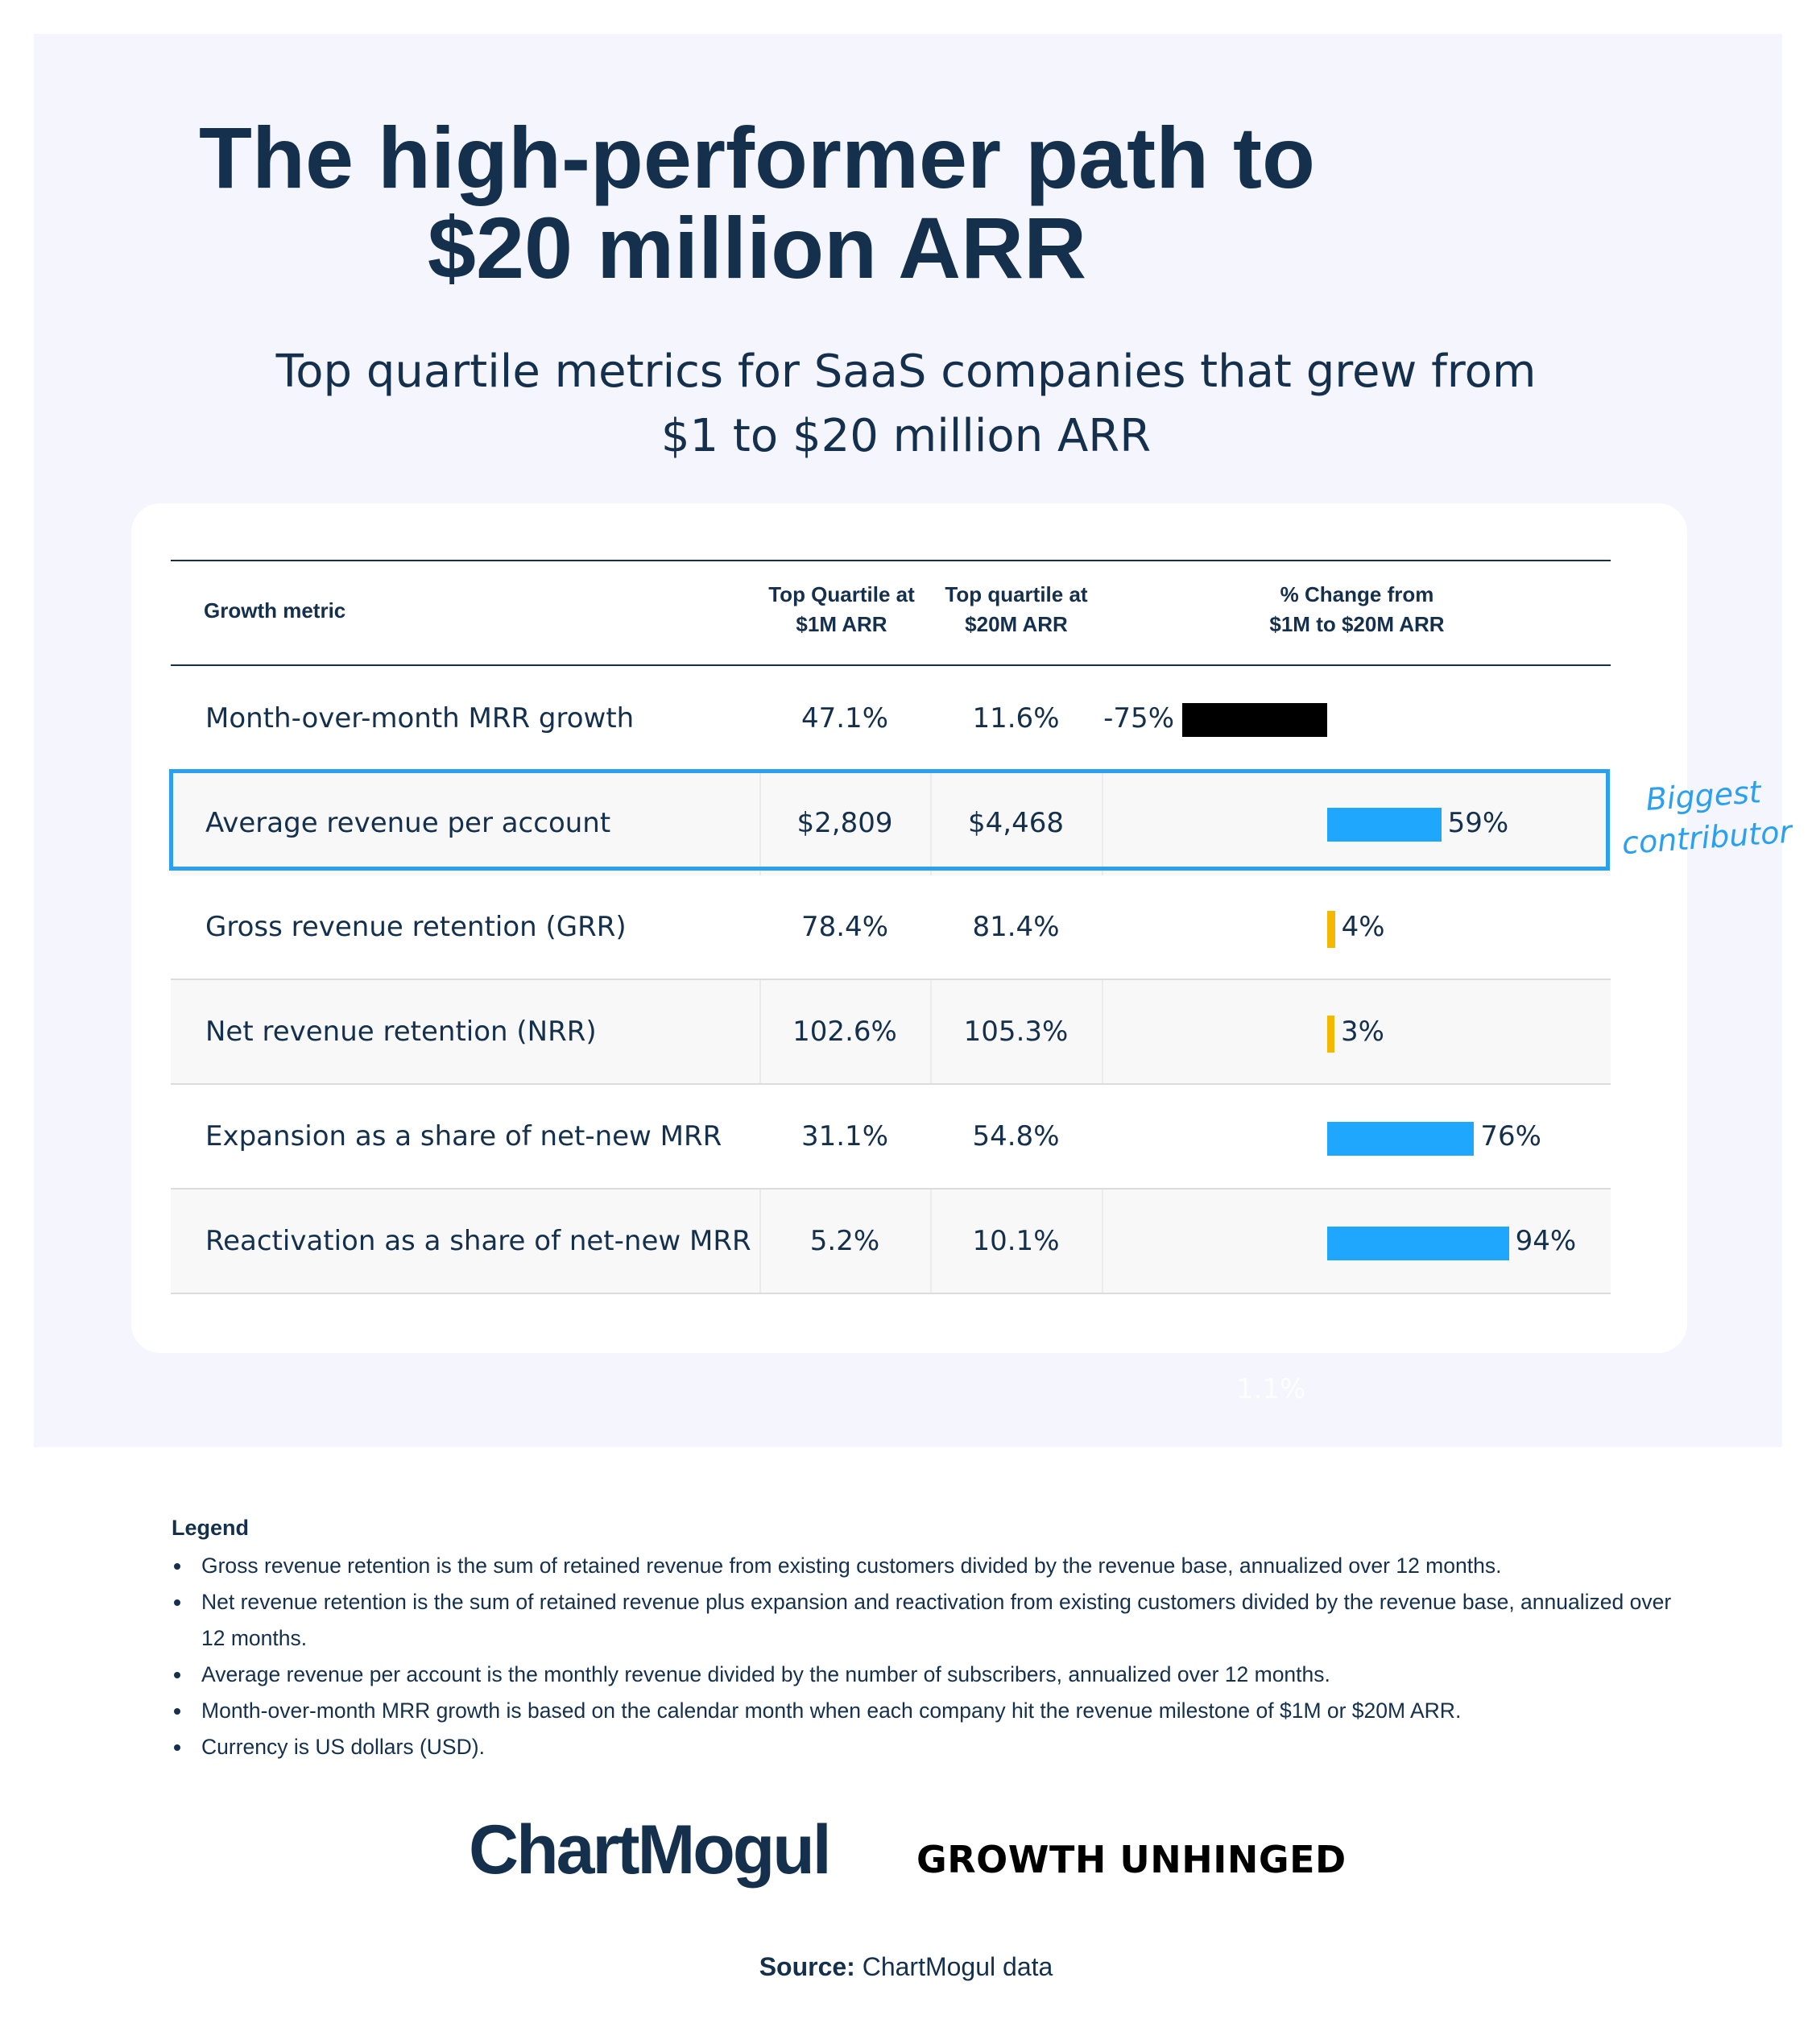  Describe the element at coordinates (1706, 817) in the screenshot. I see `annotation-biggest-contributor: Biggest contributor` at that location.